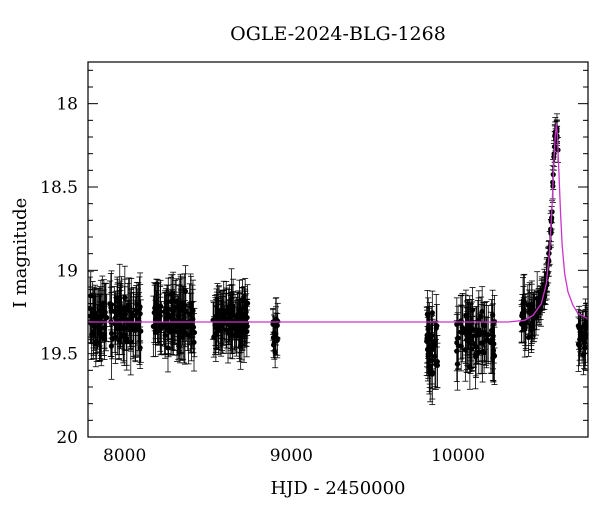  What do you see at coordinates (124, 456) in the screenshot?
I see `x-tick-label: 8000` at bounding box center [124, 456].